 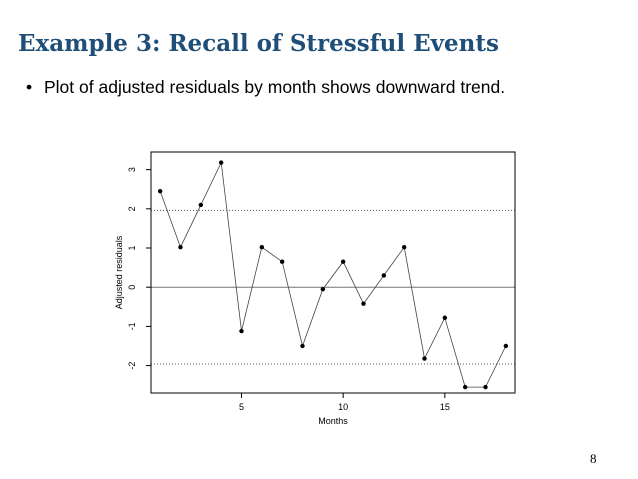 What do you see at coordinates (119, 272) in the screenshot?
I see `y-axis-label: Adjusted residuals` at bounding box center [119, 272].